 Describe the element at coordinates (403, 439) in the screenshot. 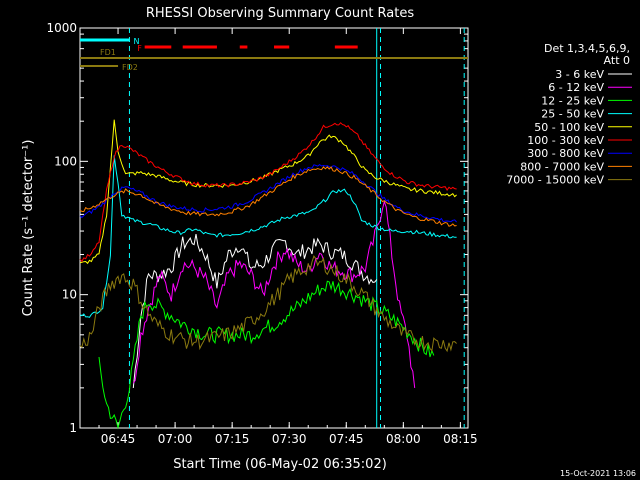

I see `x-tick-label: 08:00` at that location.